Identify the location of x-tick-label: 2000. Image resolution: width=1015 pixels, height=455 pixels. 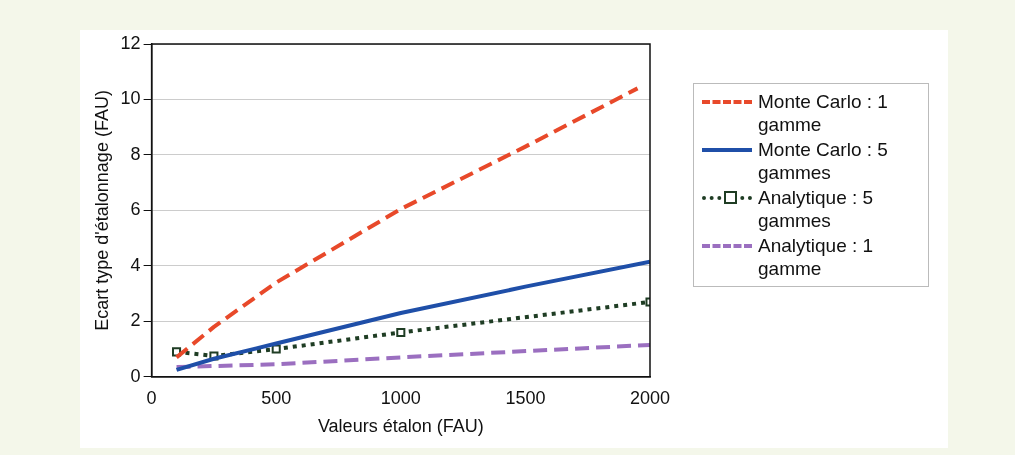
(650, 397).